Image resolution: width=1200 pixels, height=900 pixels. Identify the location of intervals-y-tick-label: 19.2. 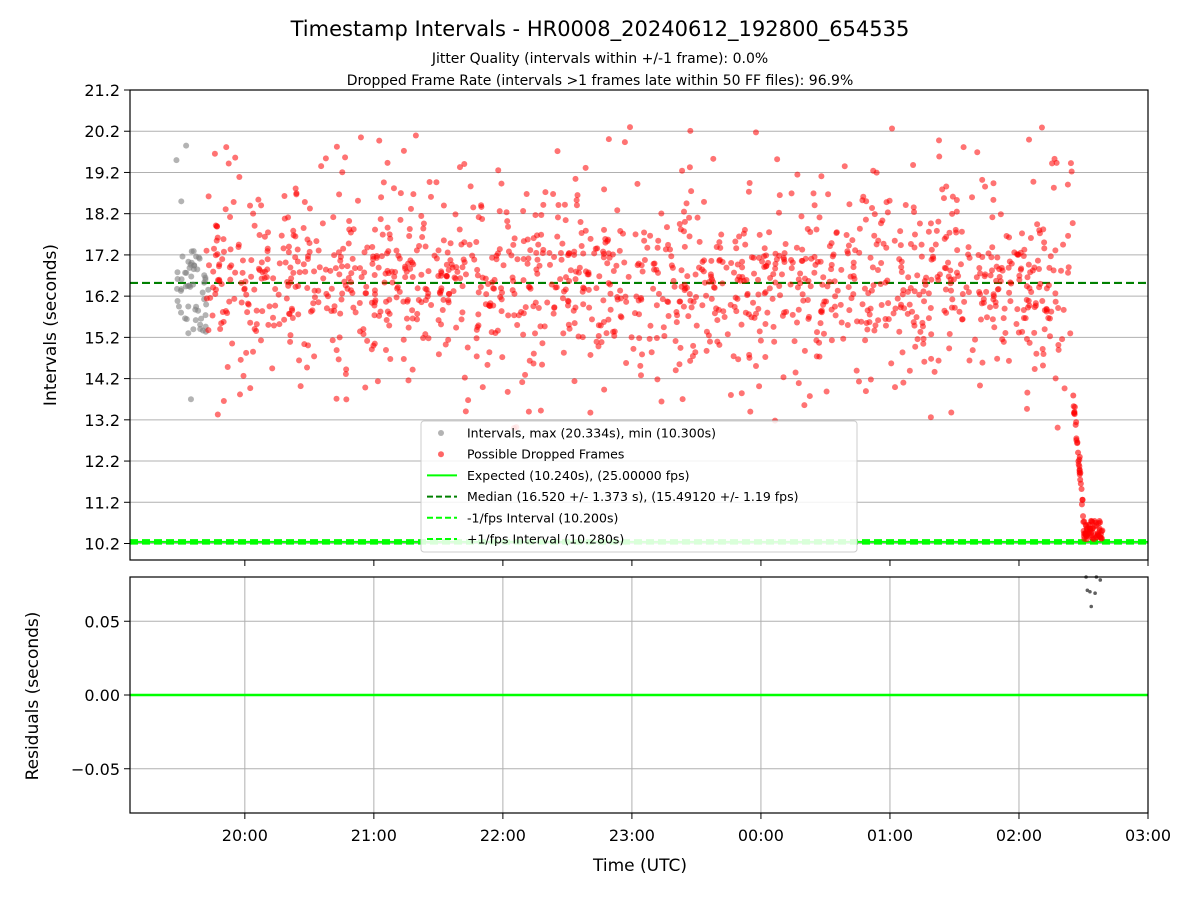
(102, 172).